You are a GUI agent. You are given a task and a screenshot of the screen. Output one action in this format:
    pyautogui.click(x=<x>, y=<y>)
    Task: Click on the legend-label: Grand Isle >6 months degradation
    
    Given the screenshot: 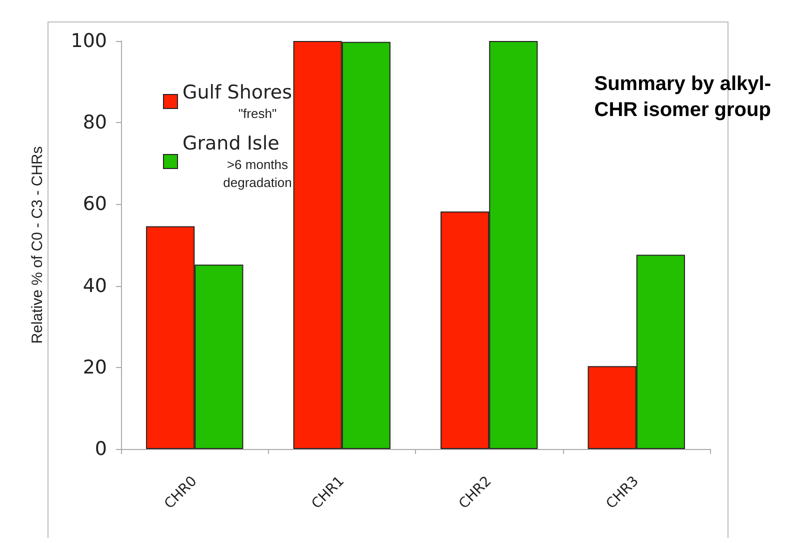 What is the action you would take?
    pyautogui.click(x=237, y=161)
    